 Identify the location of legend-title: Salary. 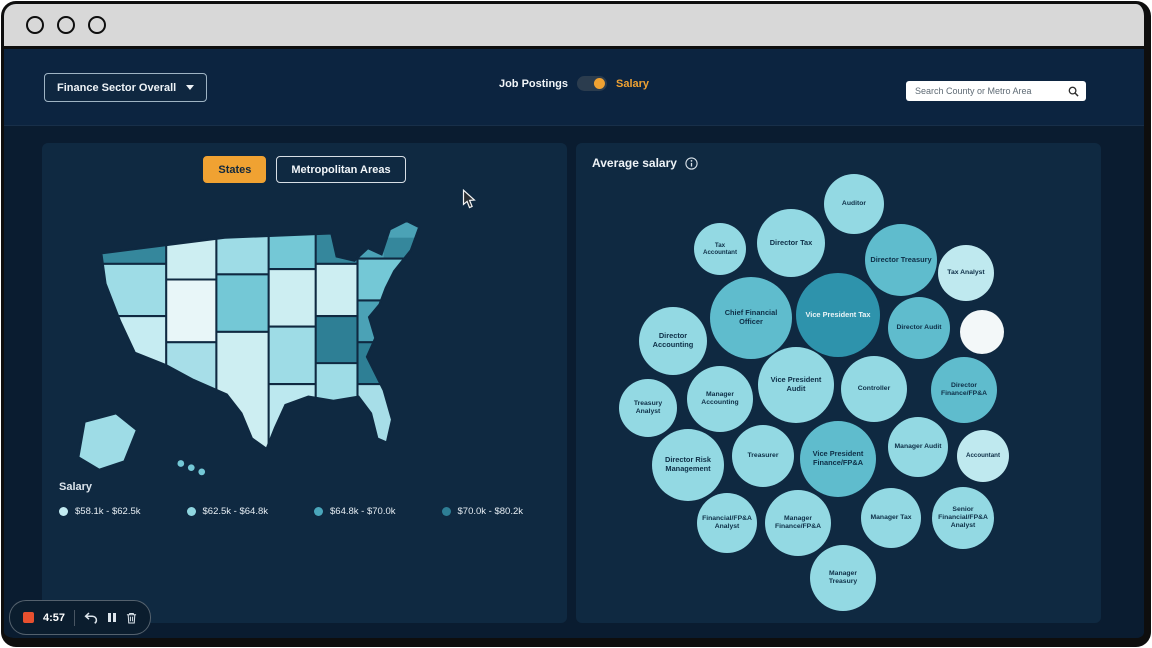
(76, 487).